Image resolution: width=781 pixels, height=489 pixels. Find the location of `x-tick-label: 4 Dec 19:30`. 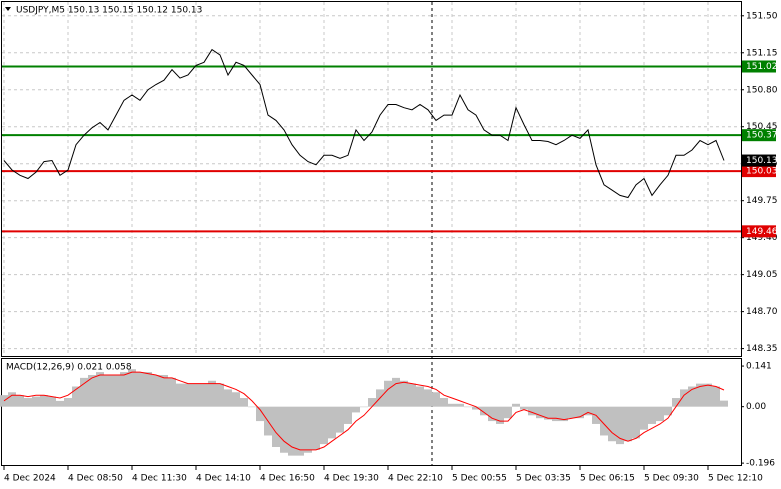

x-tick-label: 4 Dec 19:30 is located at coordinates (351, 479).